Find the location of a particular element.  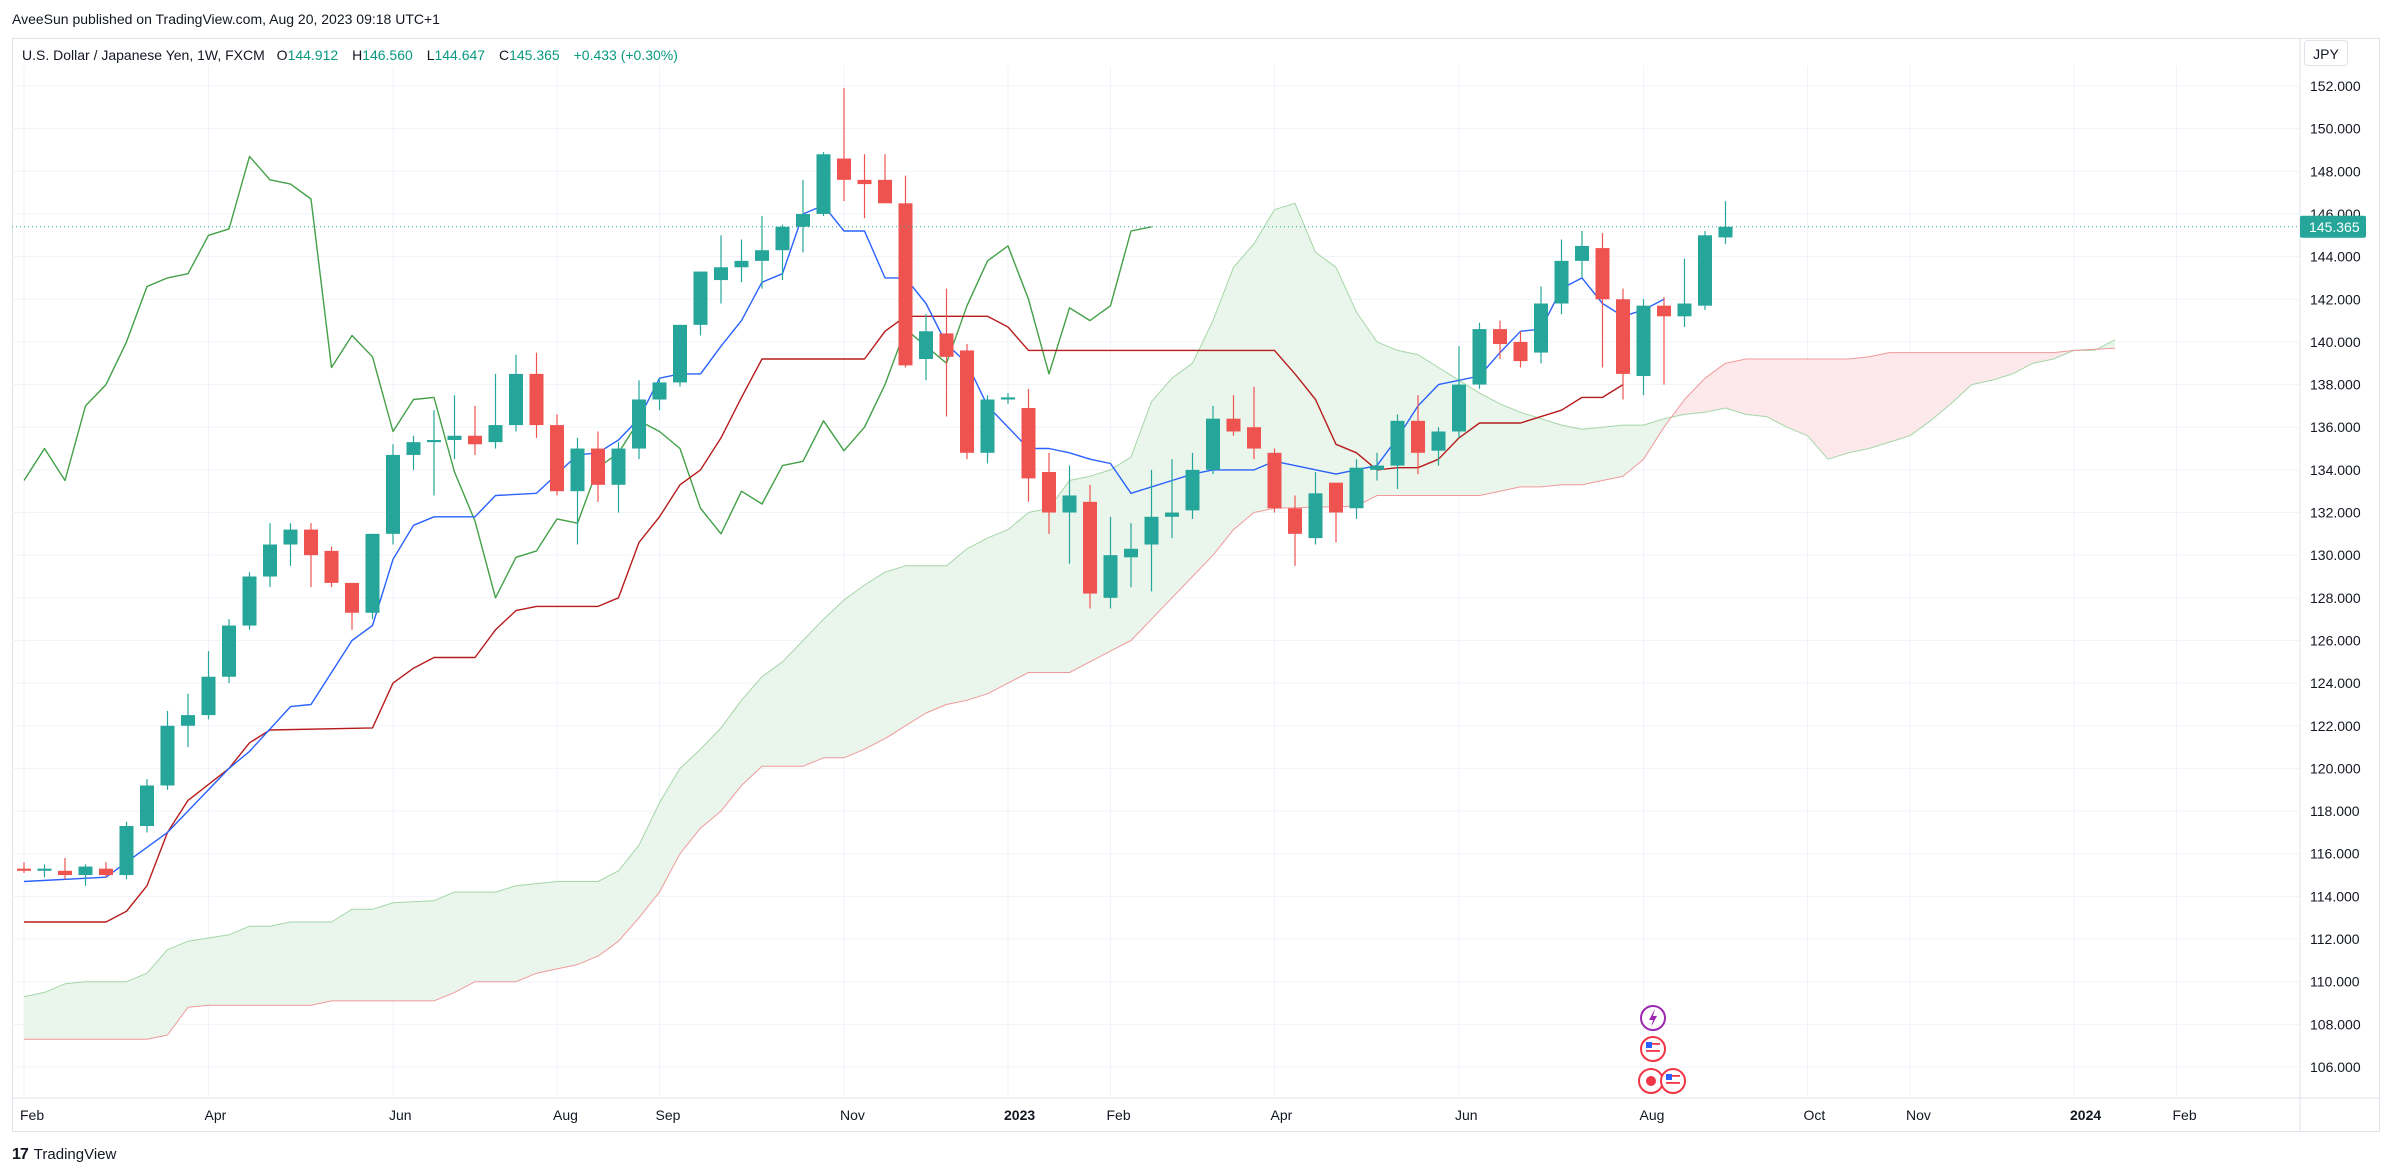

footer: 17 TradingView is located at coordinates (64, 1155).